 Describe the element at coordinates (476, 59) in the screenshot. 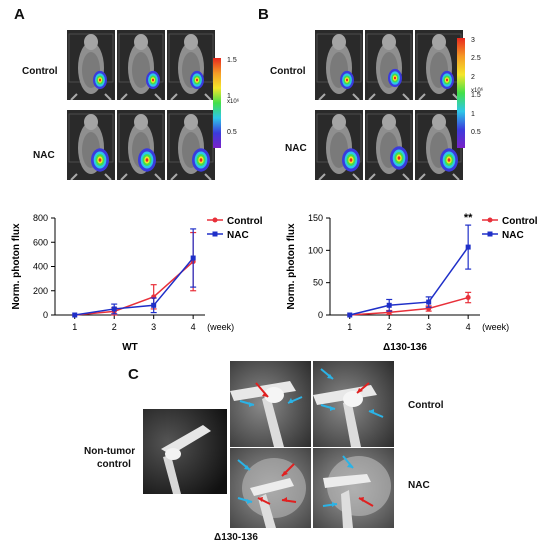

I see `panel-b-colorbar-tick-label: 2.5` at that location.